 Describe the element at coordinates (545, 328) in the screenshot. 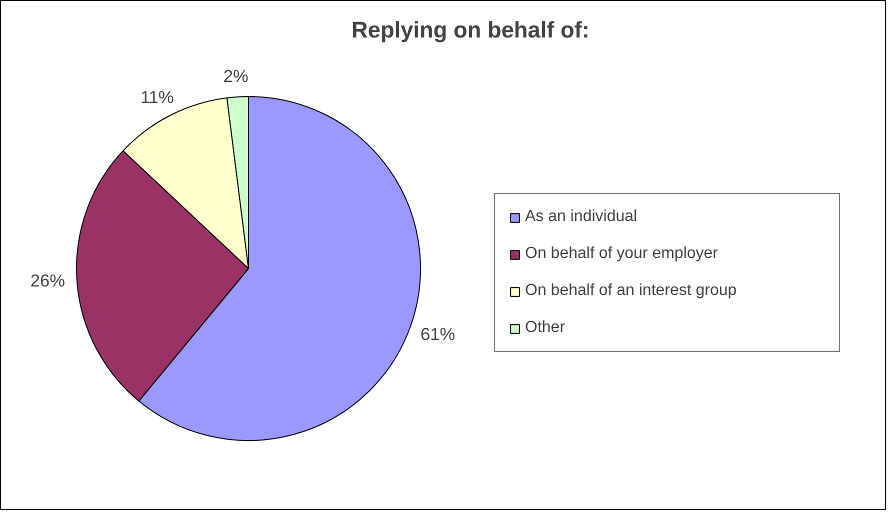

I see `legend-label: Other` at that location.